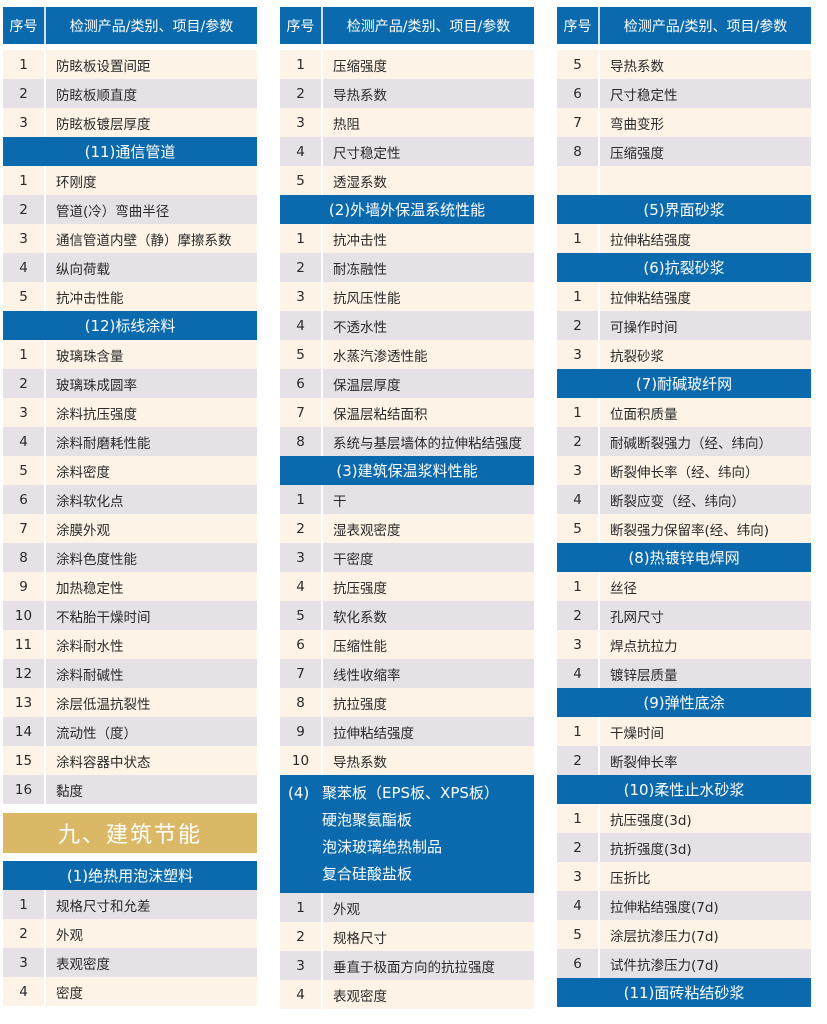 Image resolution: width=827 pixels, height=1024 pixels. What do you see at coordinates (299, 792) in the screenshot?
I see `section-prefix: (4)` at bounding box center [299, 792].